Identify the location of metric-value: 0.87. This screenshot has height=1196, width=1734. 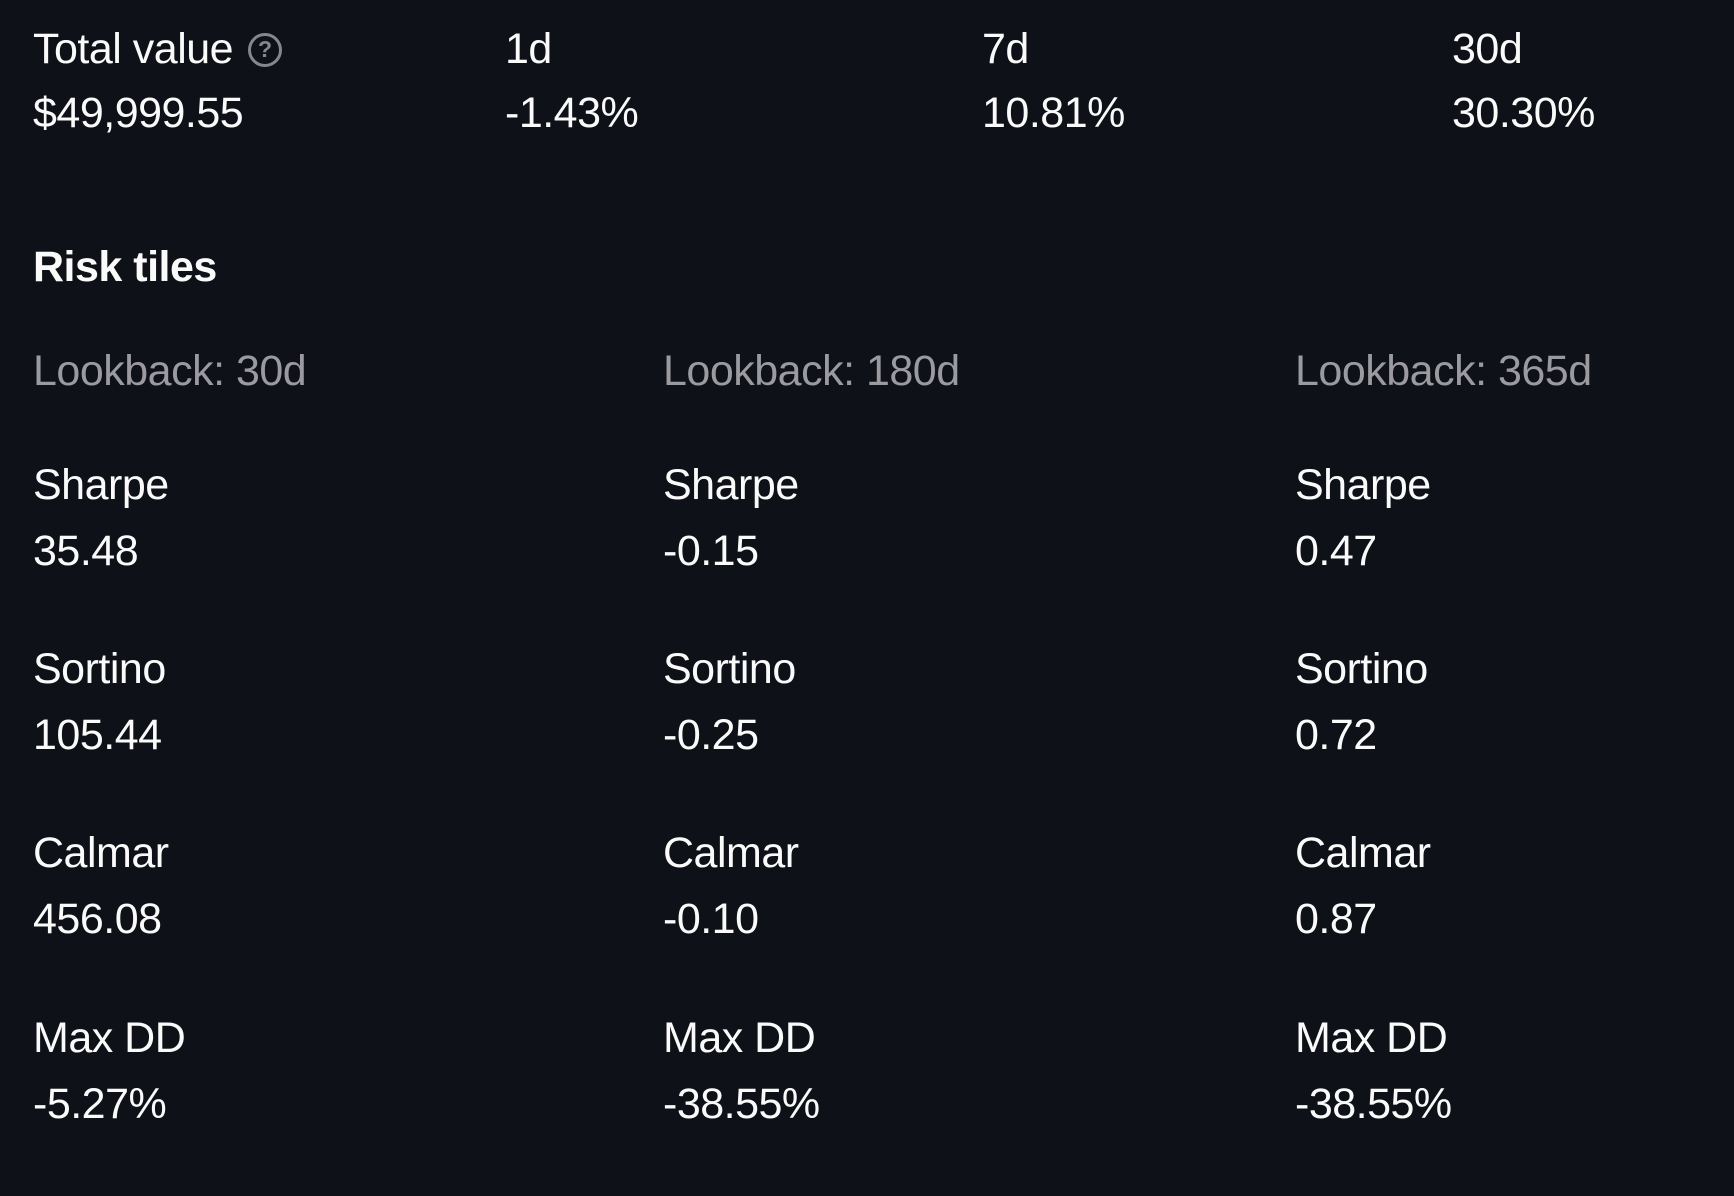
(1336, 919).